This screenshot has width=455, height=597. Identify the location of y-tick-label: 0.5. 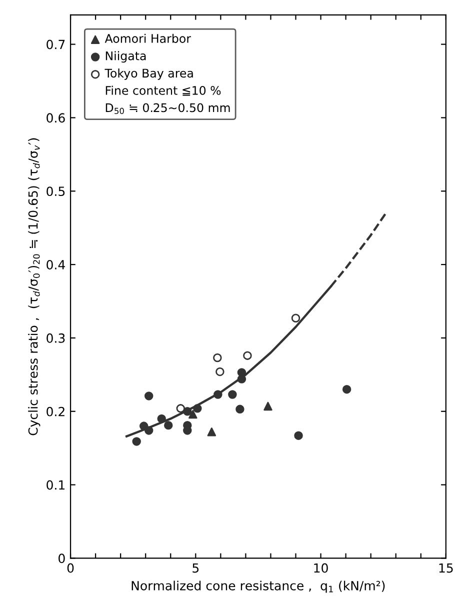
(55, 191).